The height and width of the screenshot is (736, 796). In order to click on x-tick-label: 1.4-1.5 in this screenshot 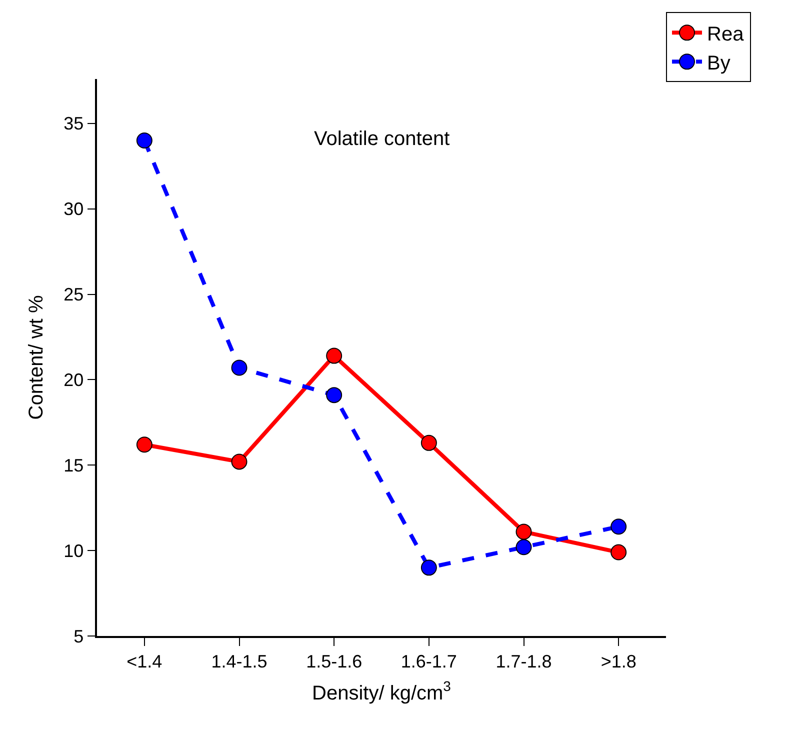, I will do `click(239, 661)`.